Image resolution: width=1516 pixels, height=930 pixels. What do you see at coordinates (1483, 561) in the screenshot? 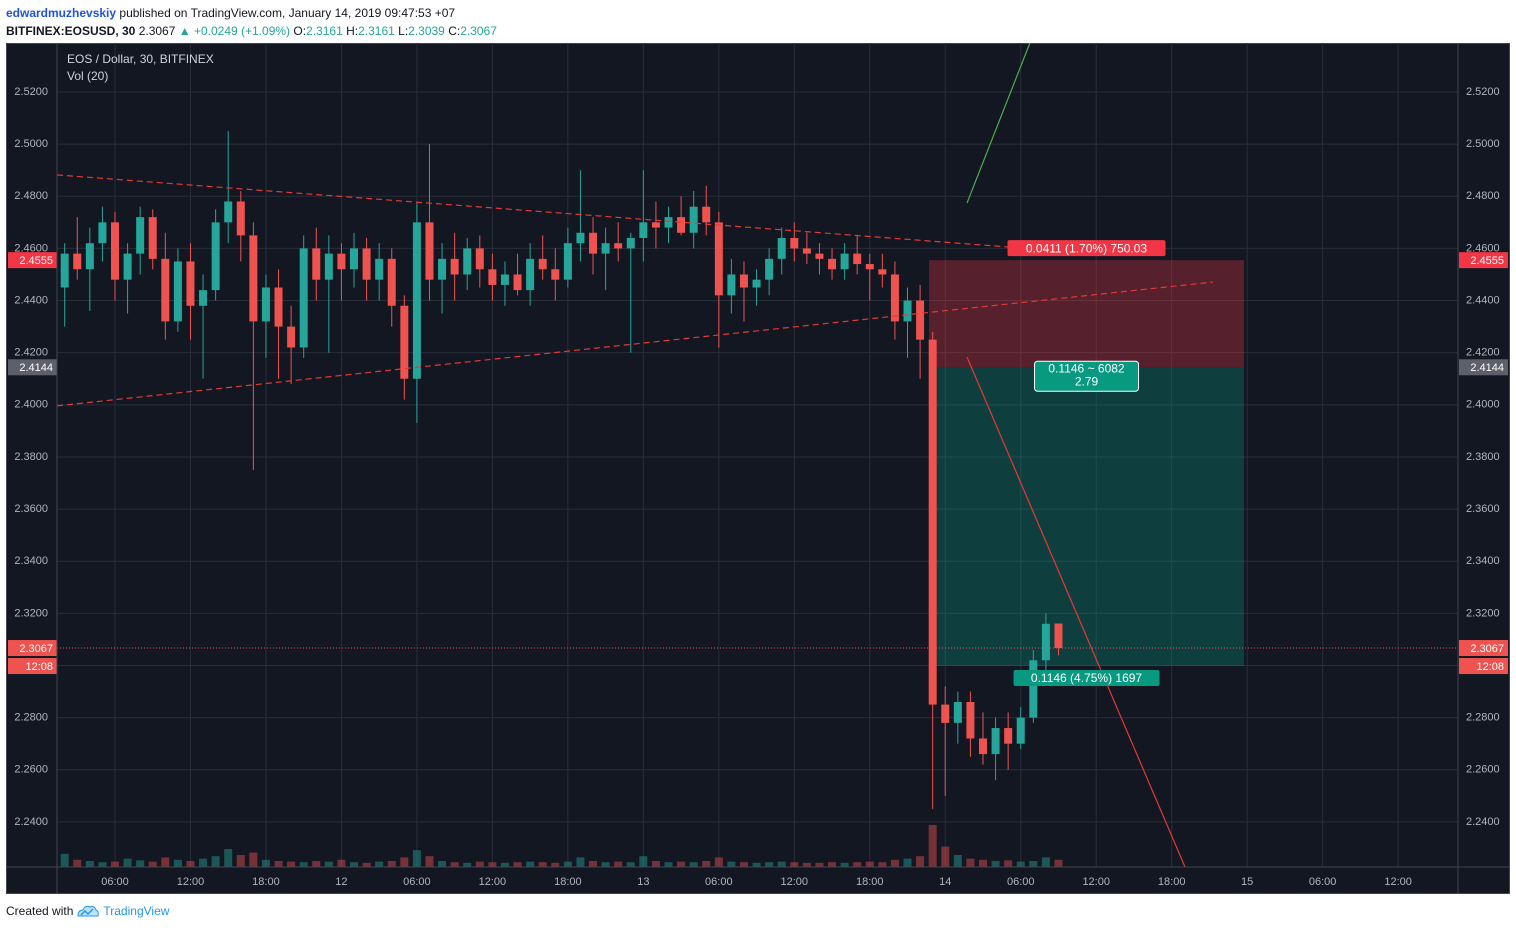
I see `y-tick-label-right: 2.3400` at bounding box center [1483, 561].